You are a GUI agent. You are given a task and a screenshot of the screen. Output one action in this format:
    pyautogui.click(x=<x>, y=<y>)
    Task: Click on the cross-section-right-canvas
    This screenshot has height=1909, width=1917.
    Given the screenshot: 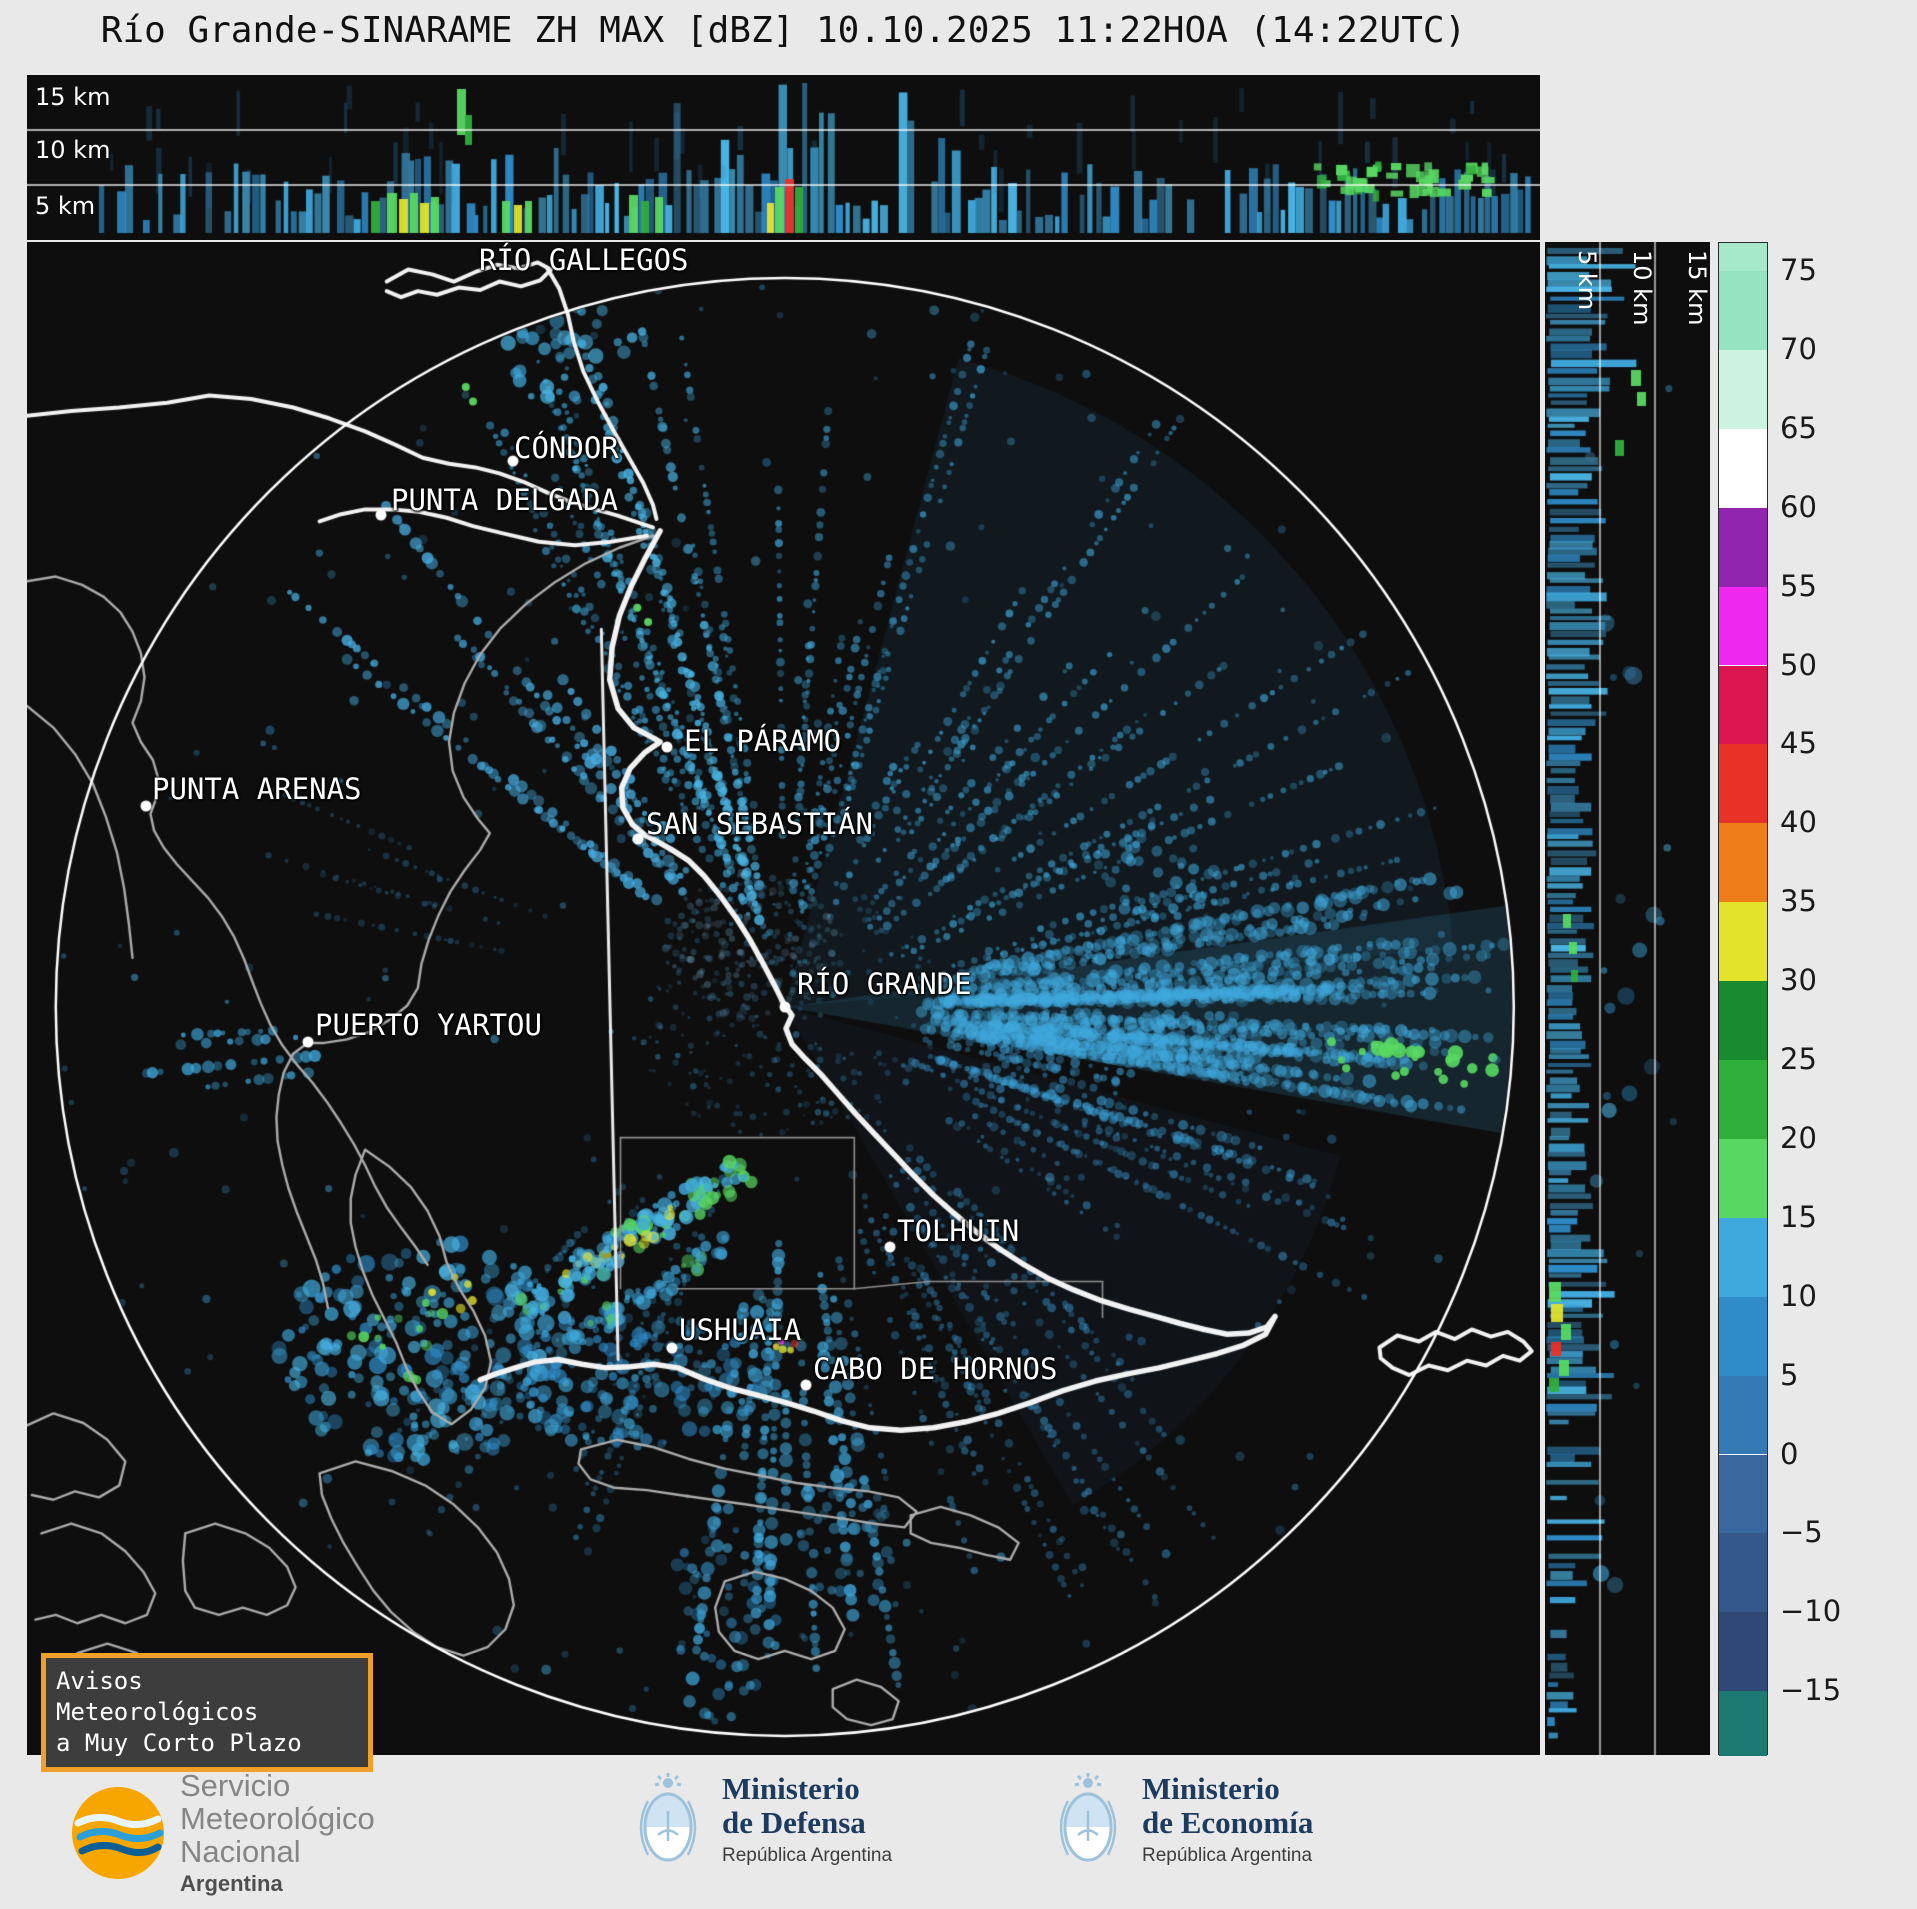 What is the action you would take?
    pyautogui.click(x=1627, y=998)
    